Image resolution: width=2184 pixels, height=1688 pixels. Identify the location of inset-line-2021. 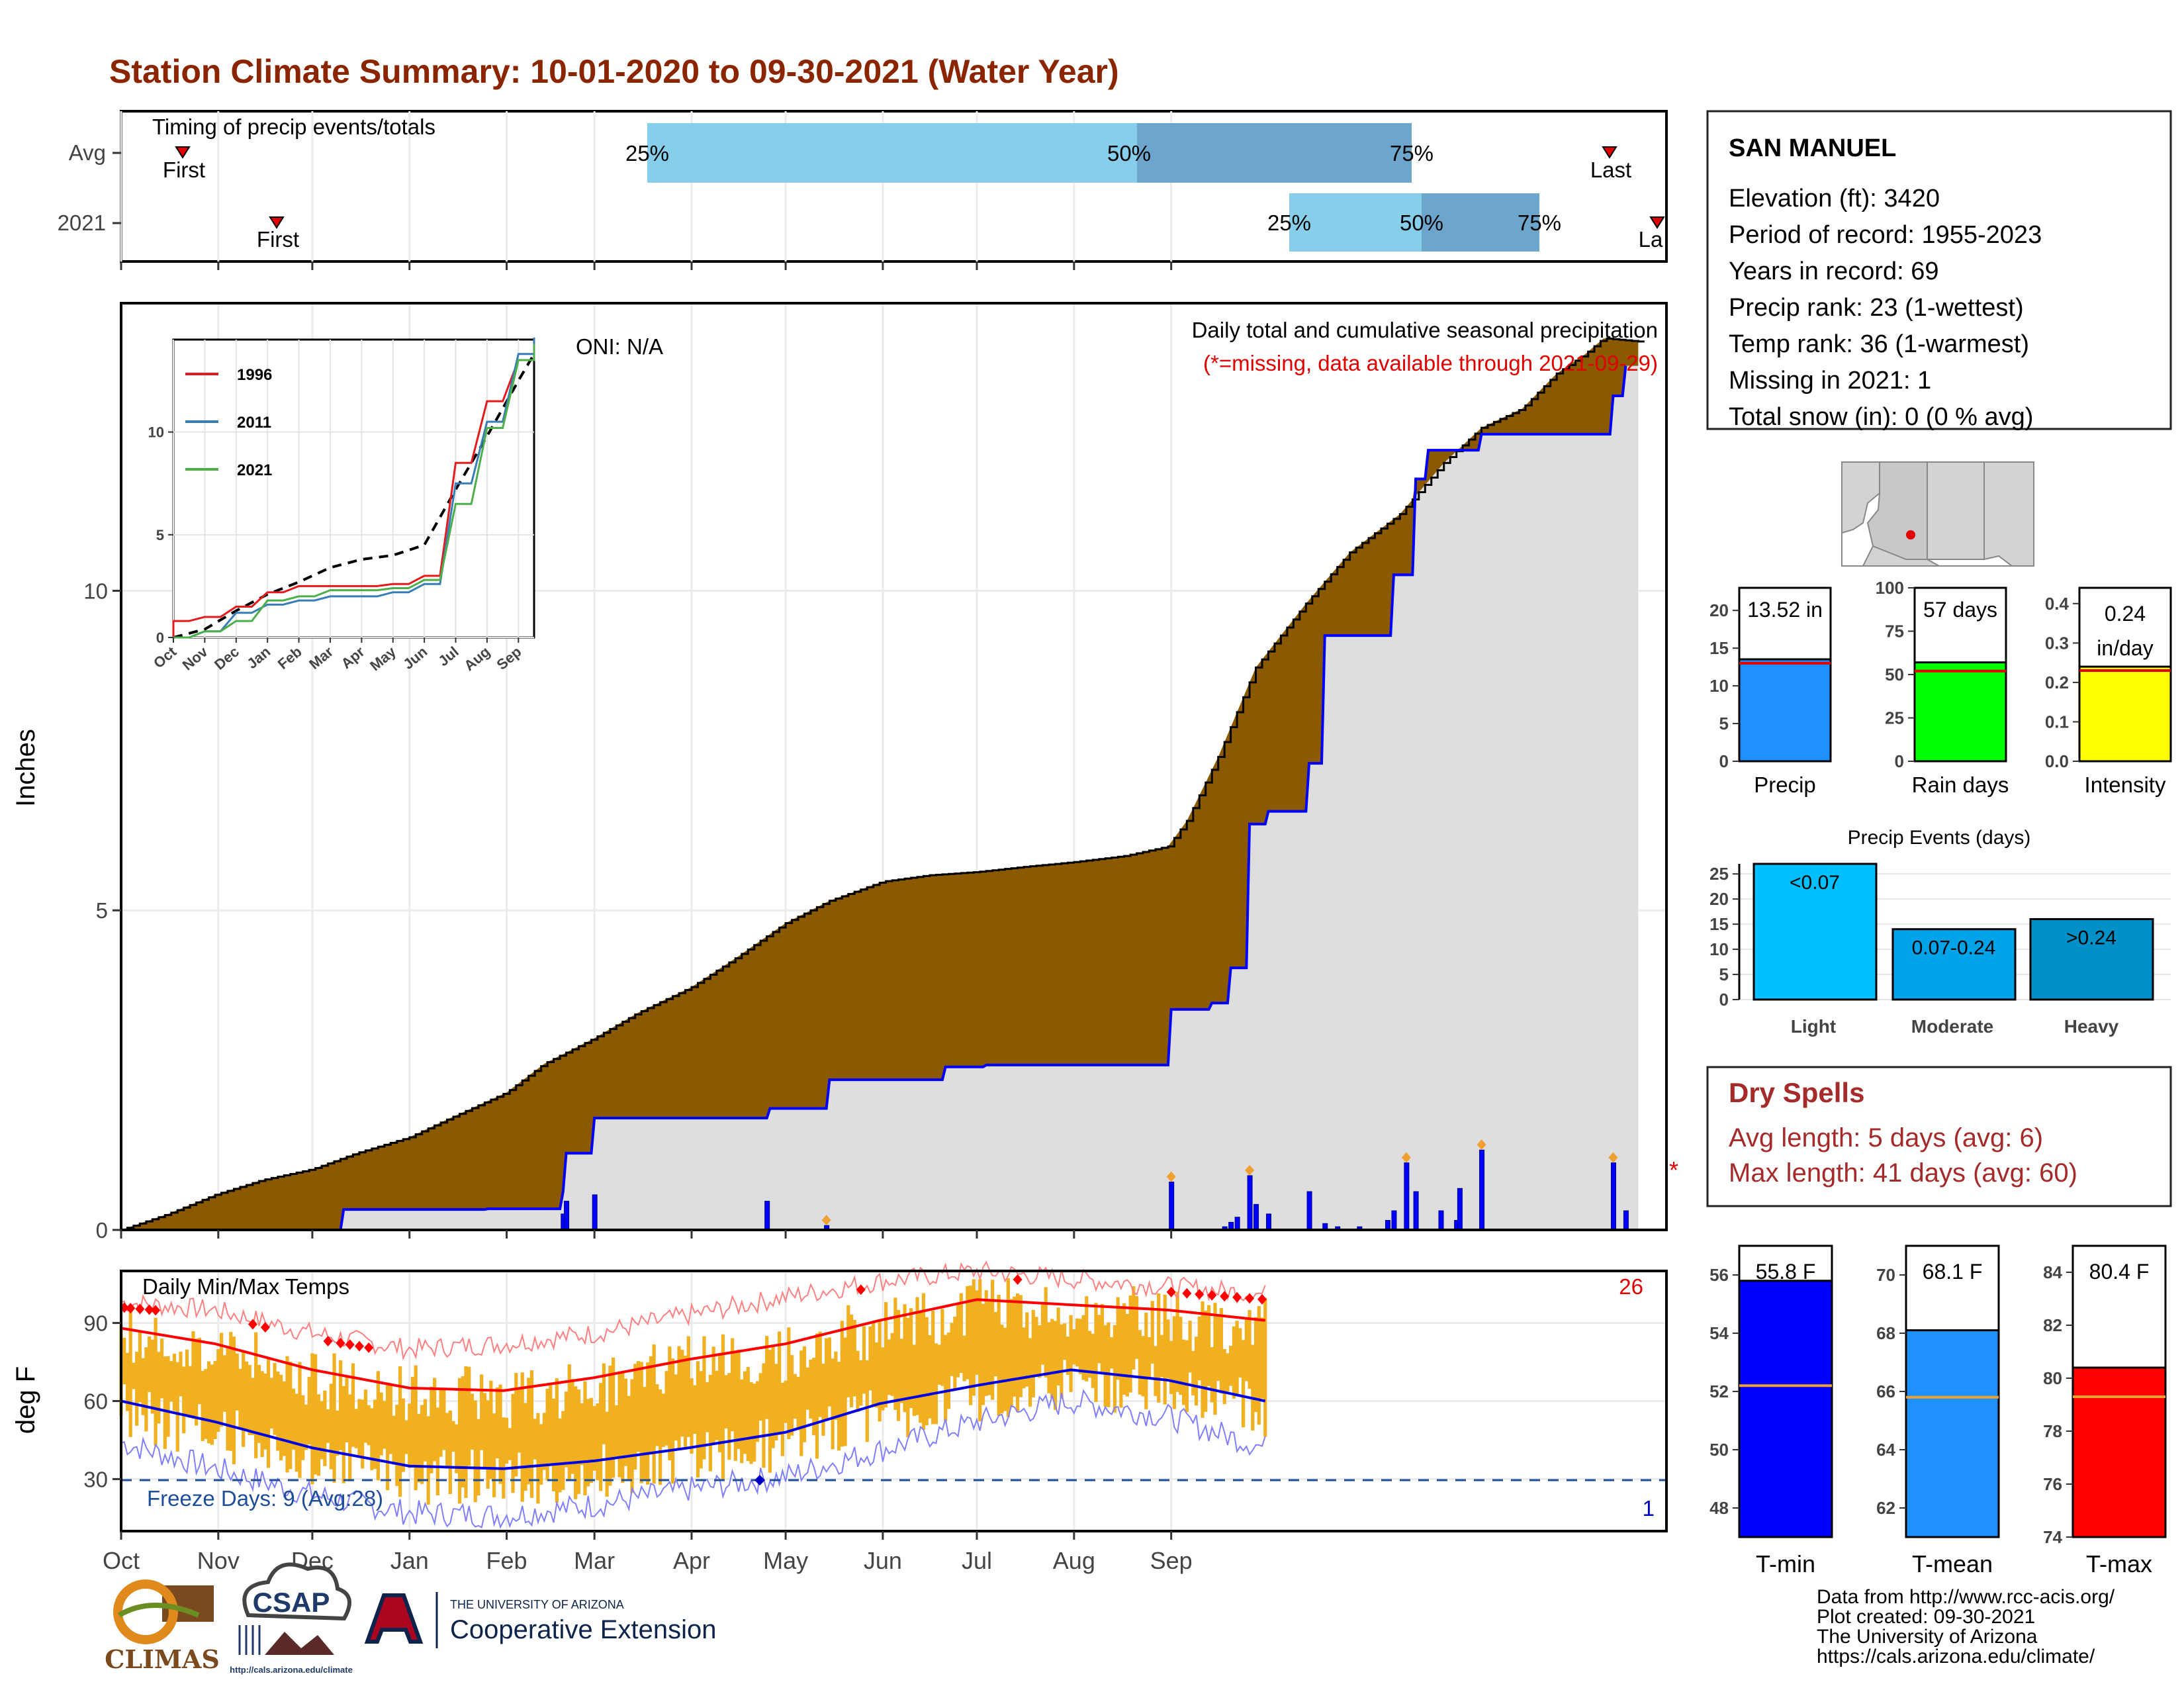
(354, 491).